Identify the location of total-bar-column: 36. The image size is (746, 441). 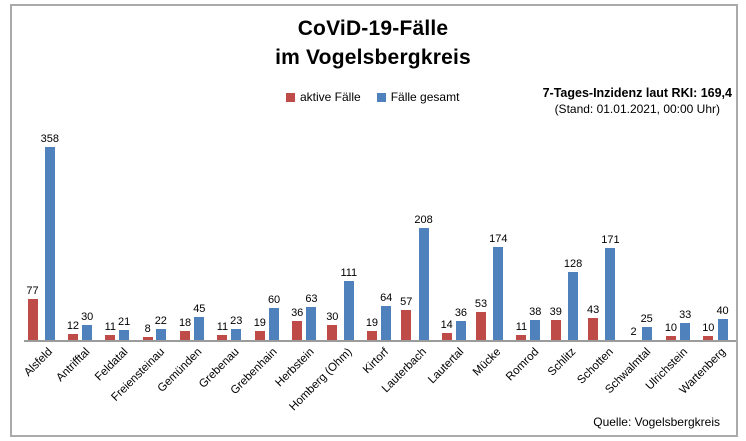
(461, 324).